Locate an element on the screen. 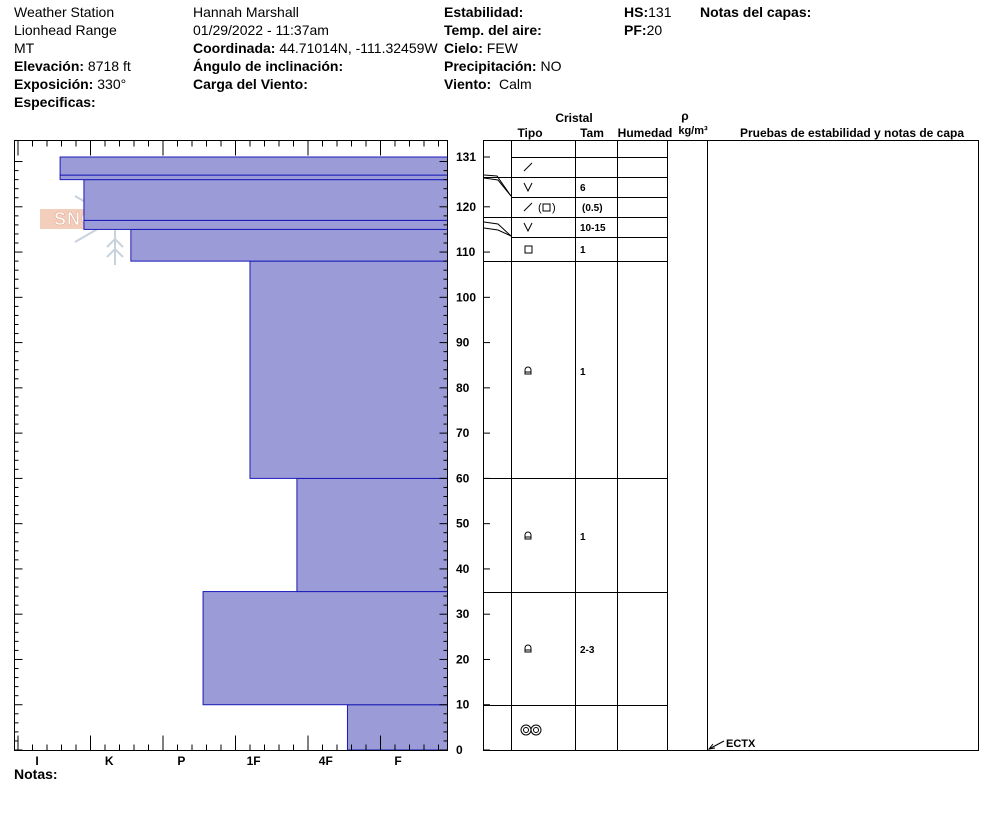 This screenshot has width=994, height=840. crystal-size-2: (0.5) is located at coordinates (592, 208).